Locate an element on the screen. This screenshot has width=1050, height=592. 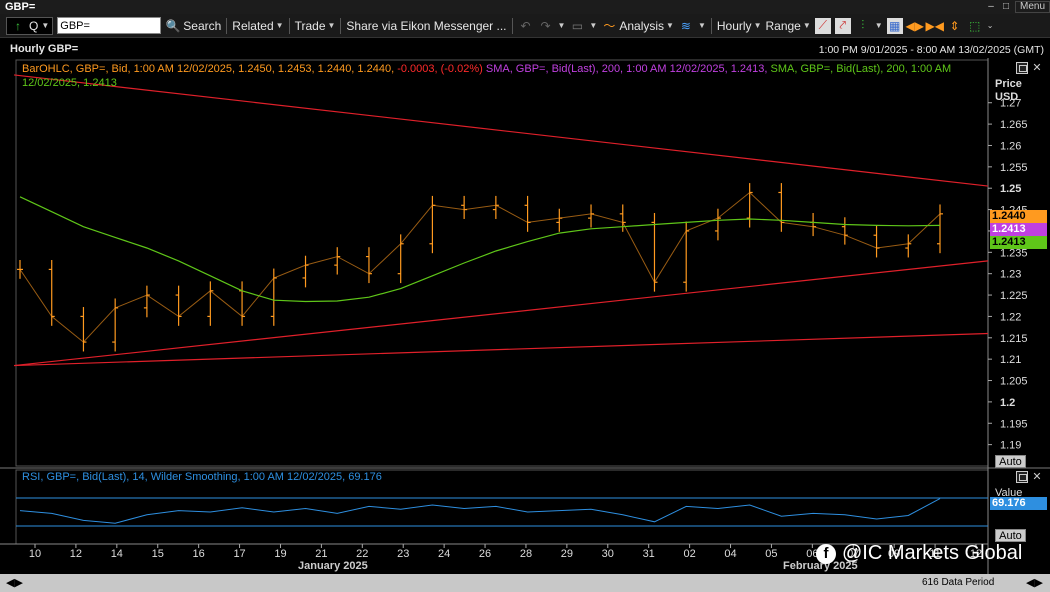
watermark: f @IC Markets Global is located at coordinates (919, 553).